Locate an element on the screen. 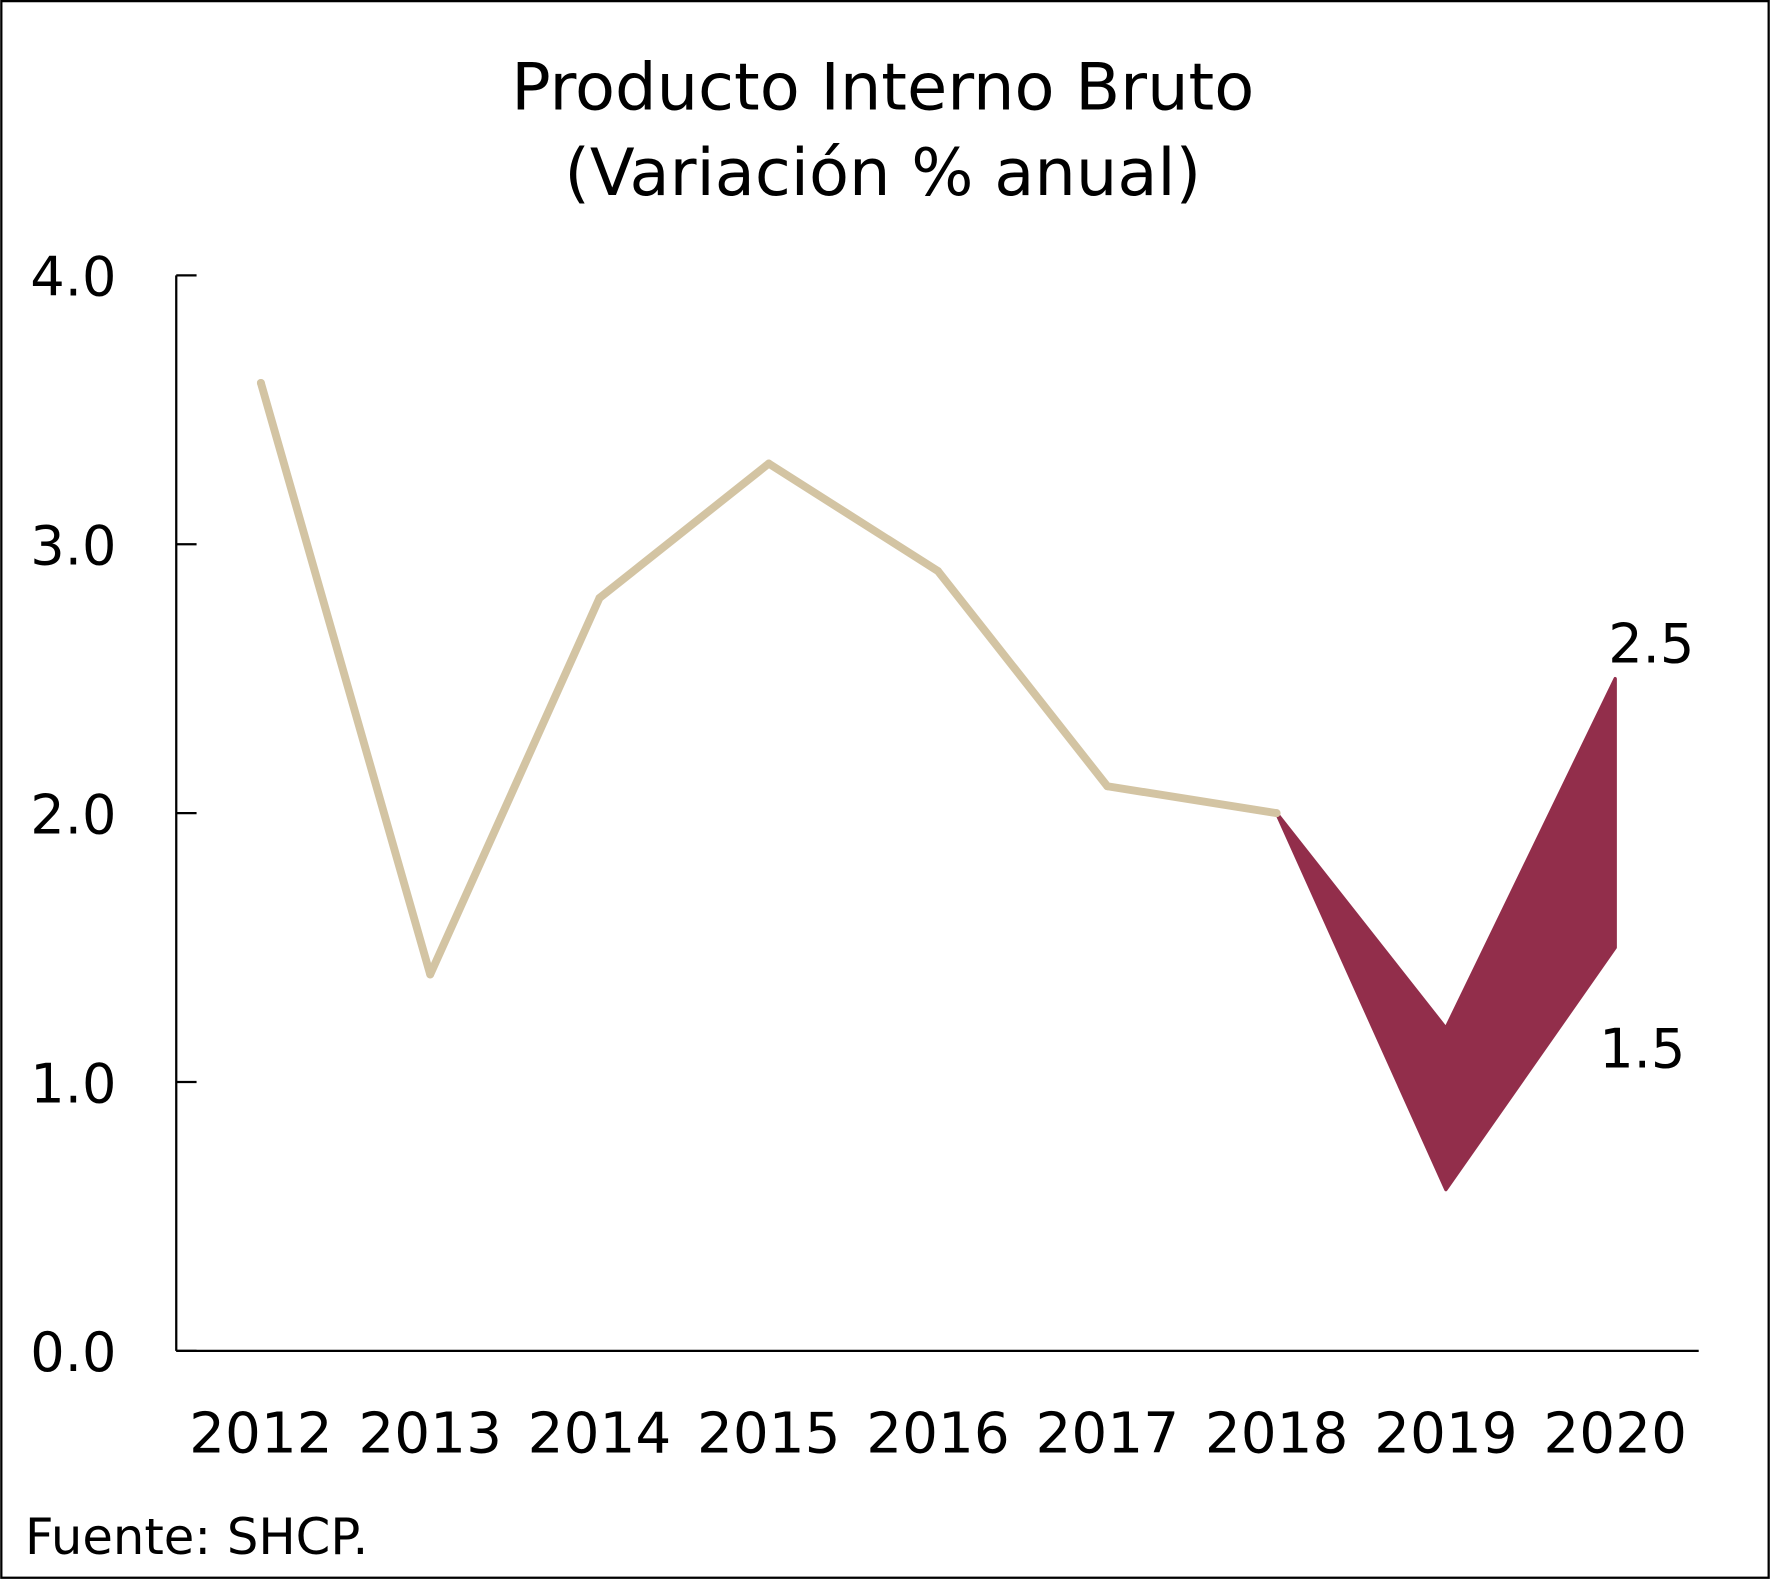 The width and height of the screenshot is (1770, 1580). x-tick-label: 2017 is located at coordinates (1108, 1433).